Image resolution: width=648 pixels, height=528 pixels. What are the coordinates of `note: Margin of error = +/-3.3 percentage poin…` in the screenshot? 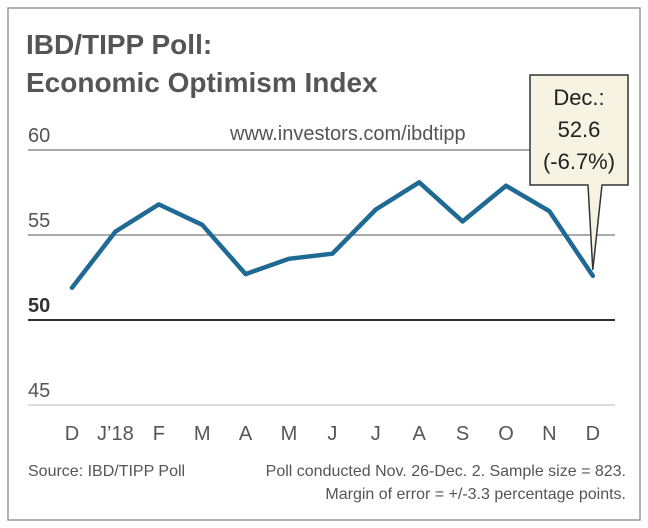 It's located at (475, 494).